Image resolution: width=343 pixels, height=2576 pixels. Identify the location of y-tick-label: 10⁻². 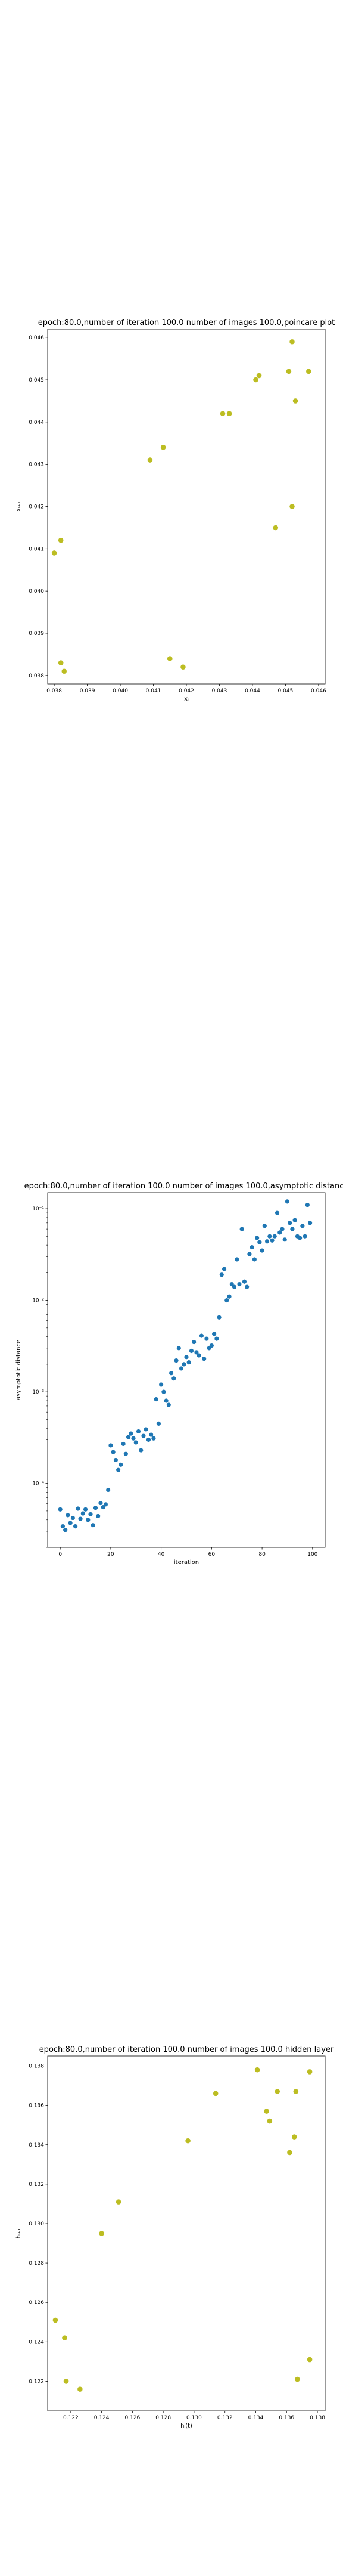
(38, 1301).